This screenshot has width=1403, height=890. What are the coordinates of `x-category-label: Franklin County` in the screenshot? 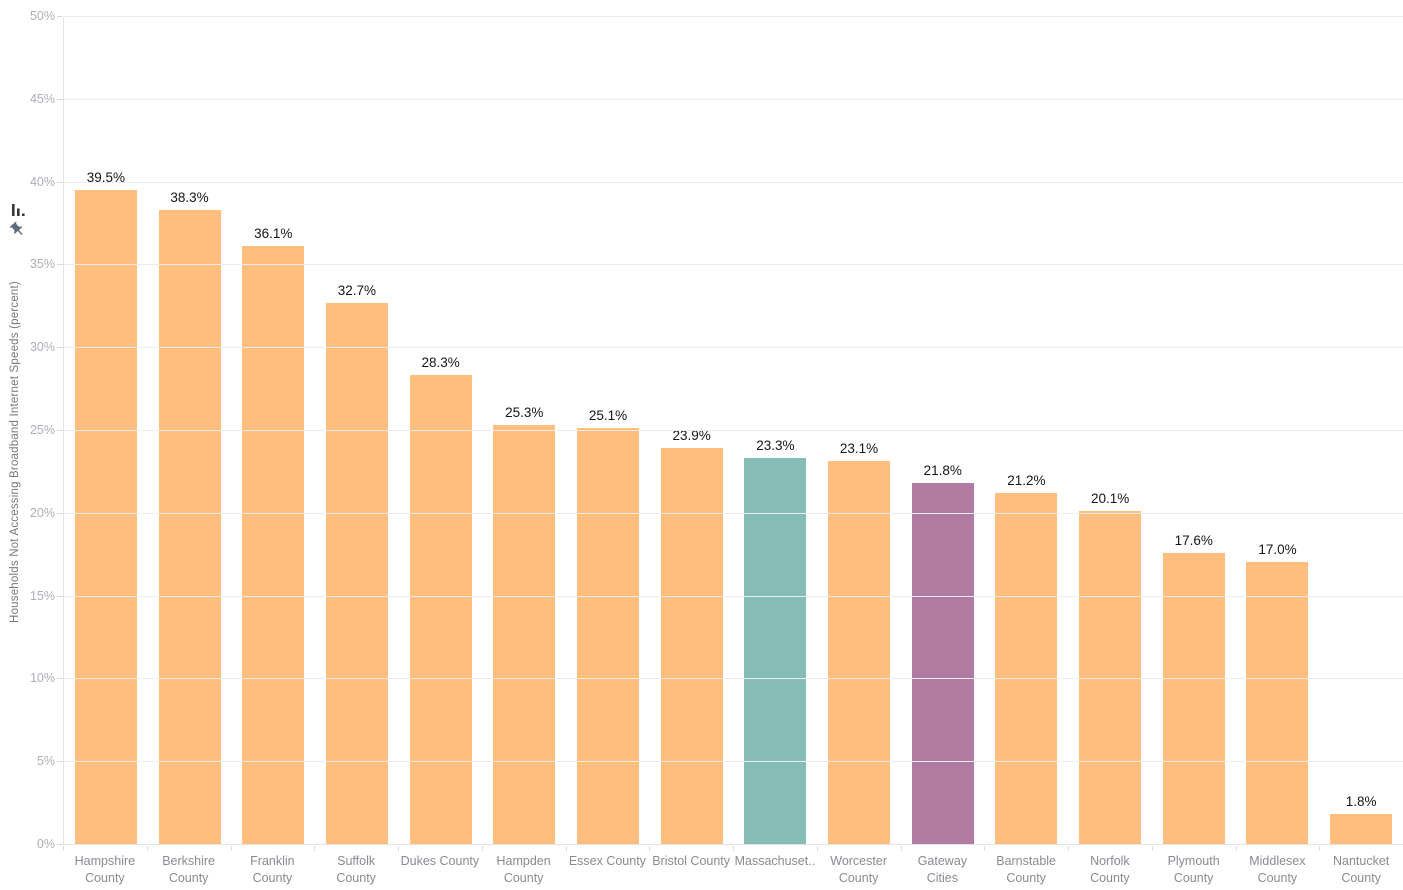 It's located at (273, 867).